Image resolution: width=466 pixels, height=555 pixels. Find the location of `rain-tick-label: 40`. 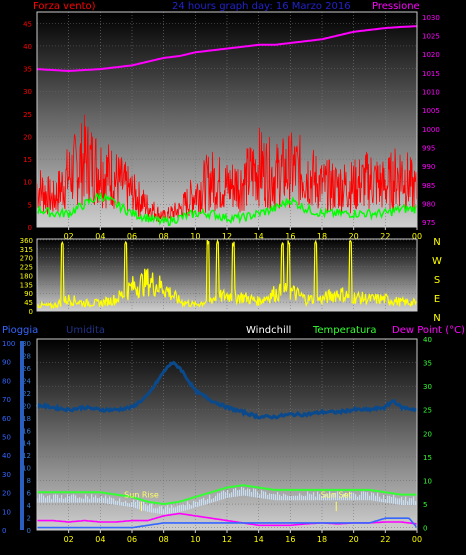

rain-tick-label: 40 is located at coordinates (6, 456).